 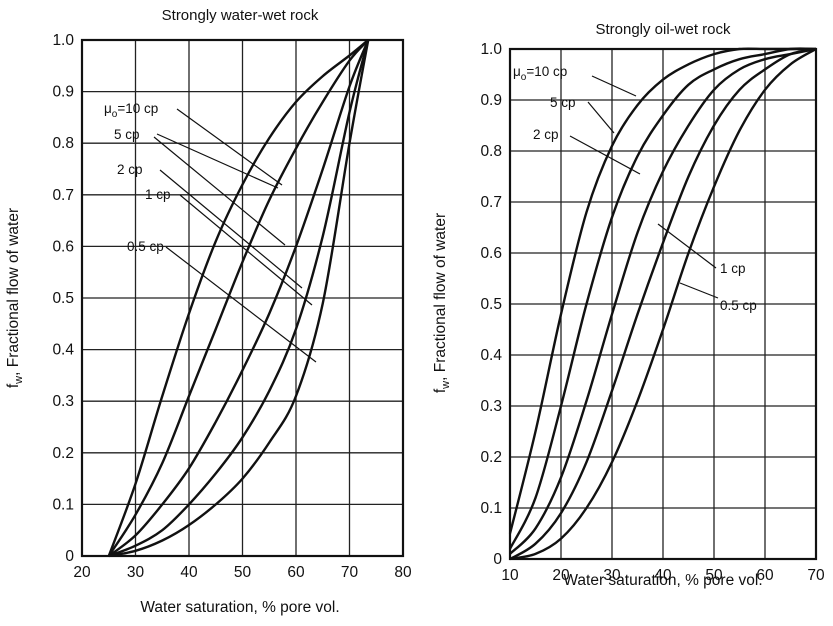 What do you see at coordinates (63, 401) in the screenshot?
I see `left-y-tick-label: 0.3` at bounding box center [63, 401].